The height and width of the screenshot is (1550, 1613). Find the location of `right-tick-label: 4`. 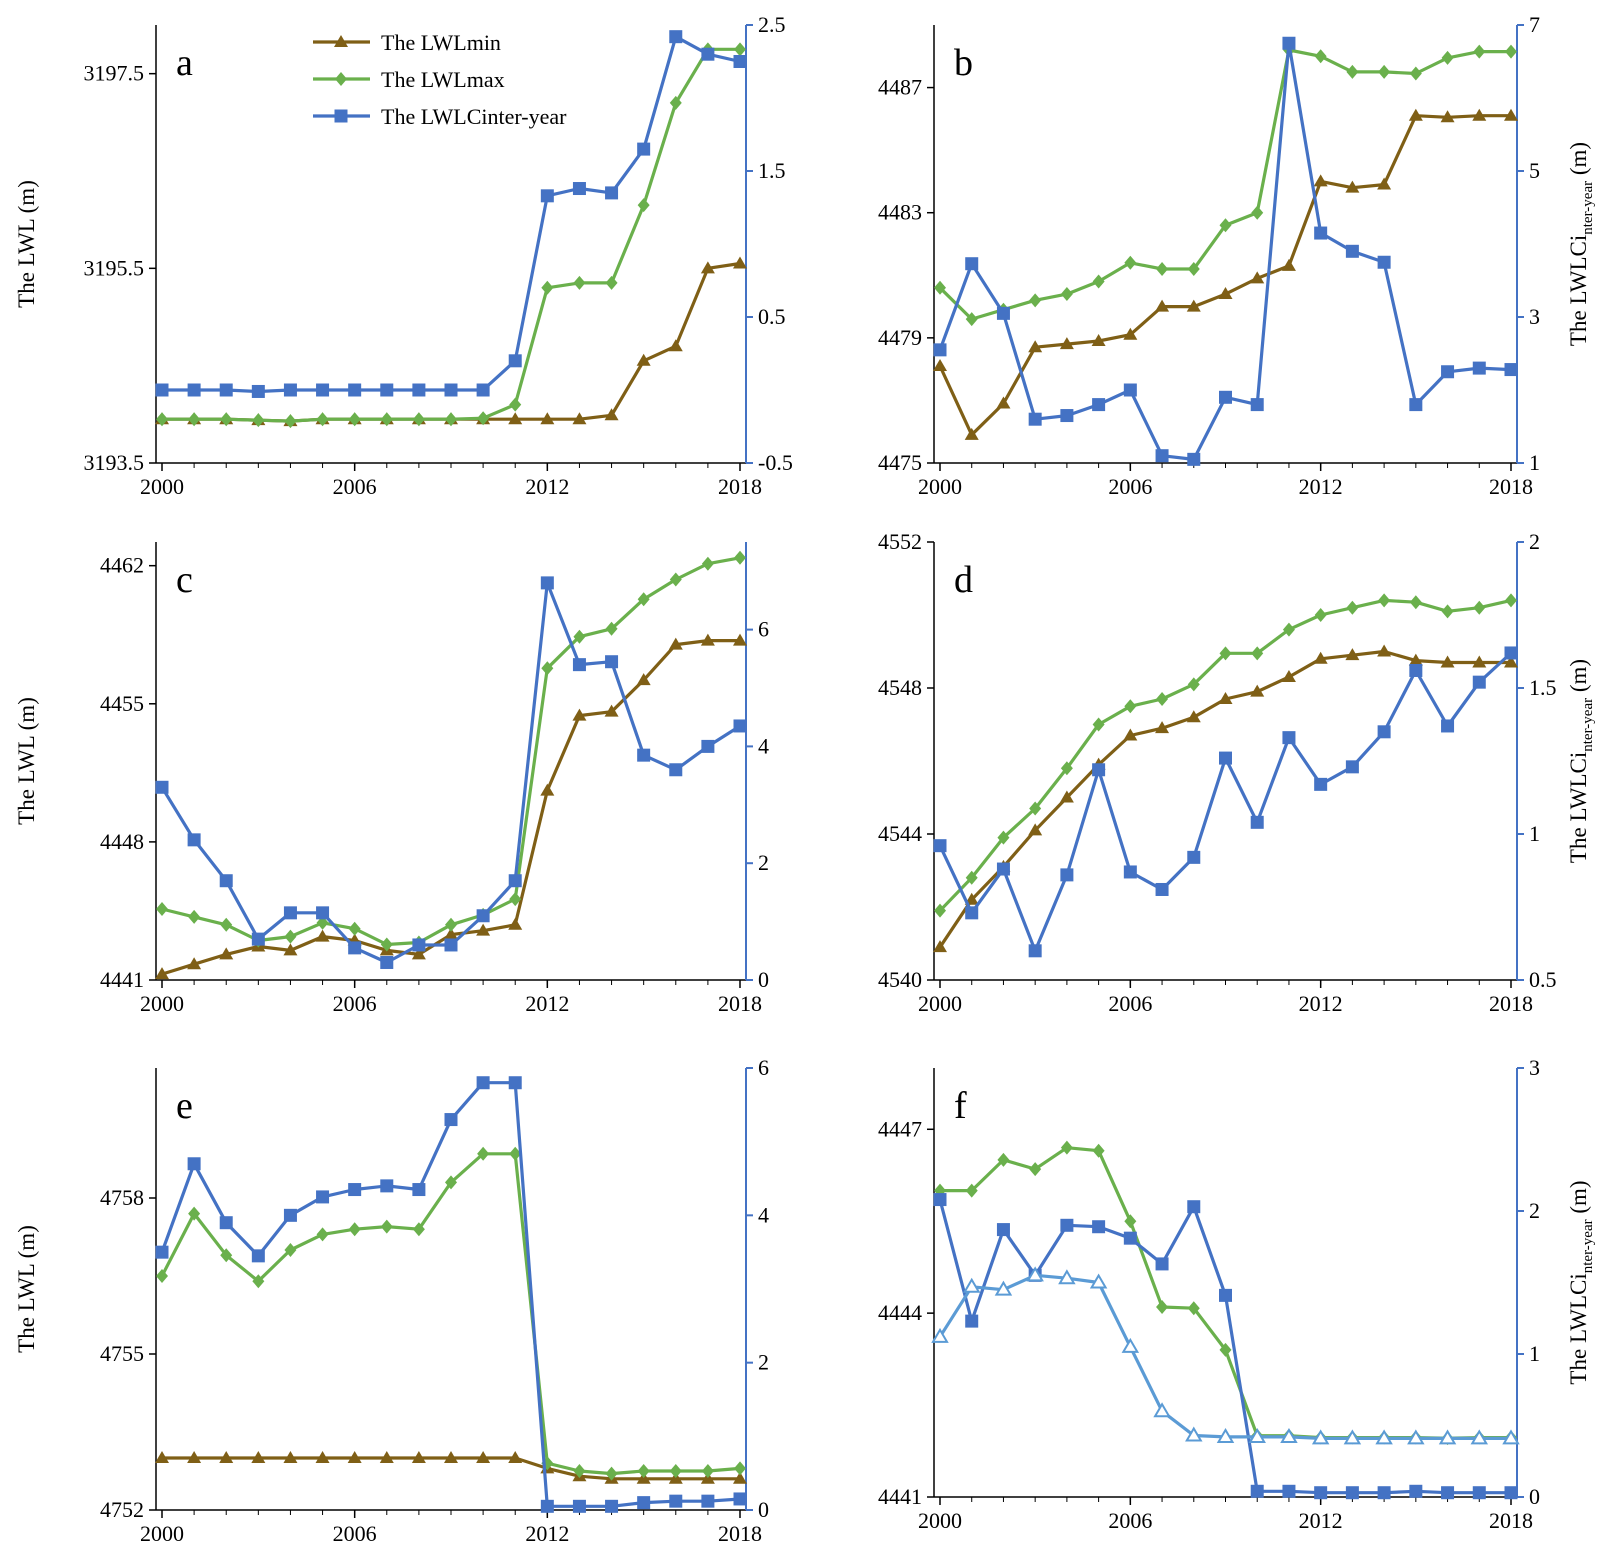

right-tick-label: 4 is located at coordinates (763, 745).